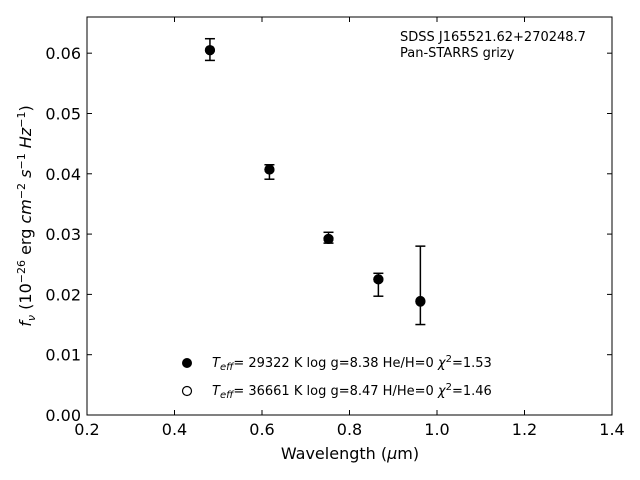 The image size is (640, 480). I want to click on y-tick-label: 0.05, so click(63, 113).